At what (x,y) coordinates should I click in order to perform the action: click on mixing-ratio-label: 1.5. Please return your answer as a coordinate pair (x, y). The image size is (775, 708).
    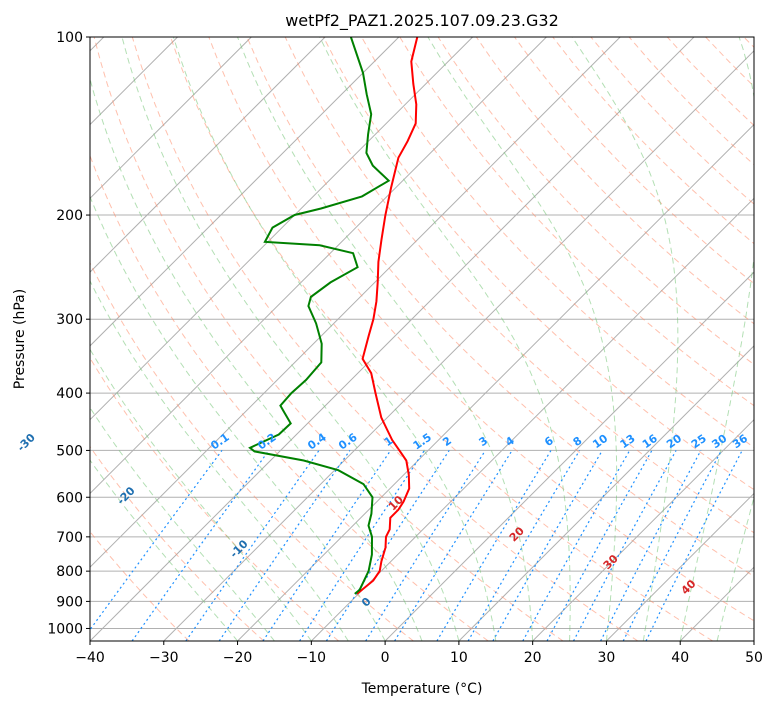
    Looking at the image, I should click on (422, 442).